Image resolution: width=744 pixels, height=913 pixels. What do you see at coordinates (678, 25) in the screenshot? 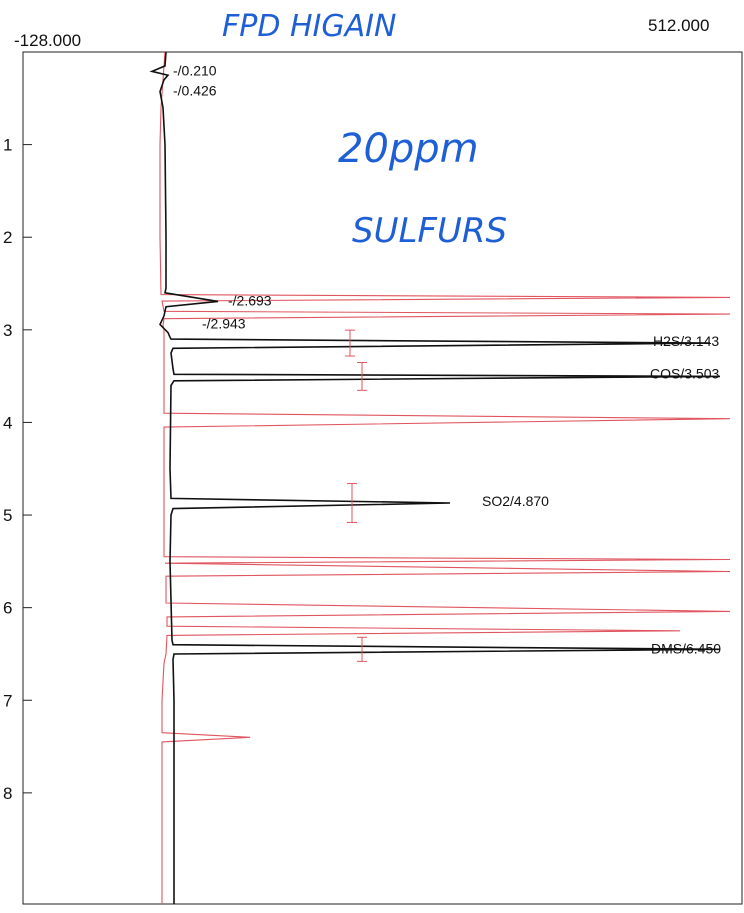
I see `x-axis-right-label: 512.000` at bounding box center [678, 25].